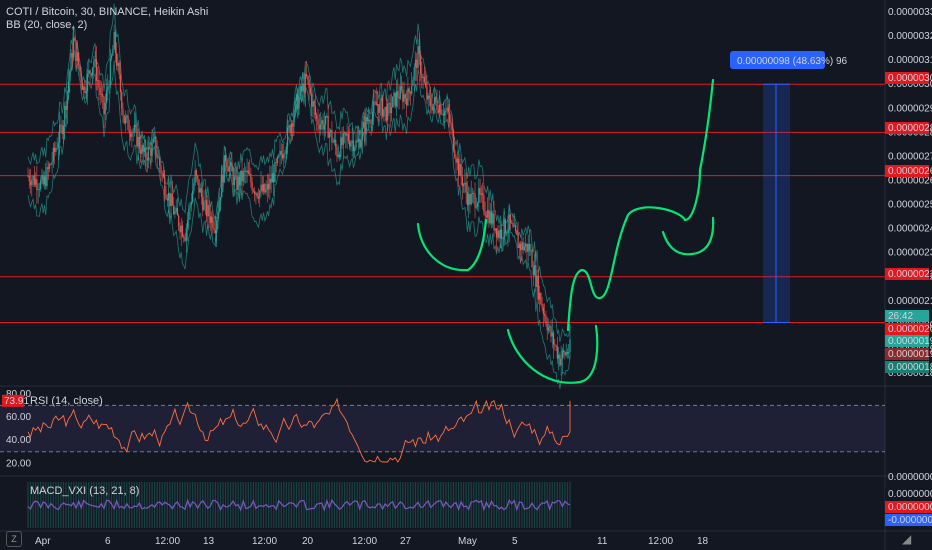 The image size is (932, 550). What do you see at coordinates (14, 539) in the screenshot?
I see `scale-settings-icon: Z` at bounding box center [14, 539].